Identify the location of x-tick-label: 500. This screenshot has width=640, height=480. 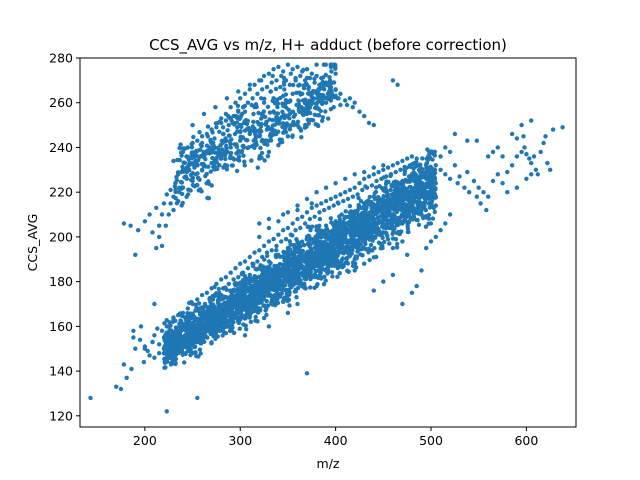
(431, 440).